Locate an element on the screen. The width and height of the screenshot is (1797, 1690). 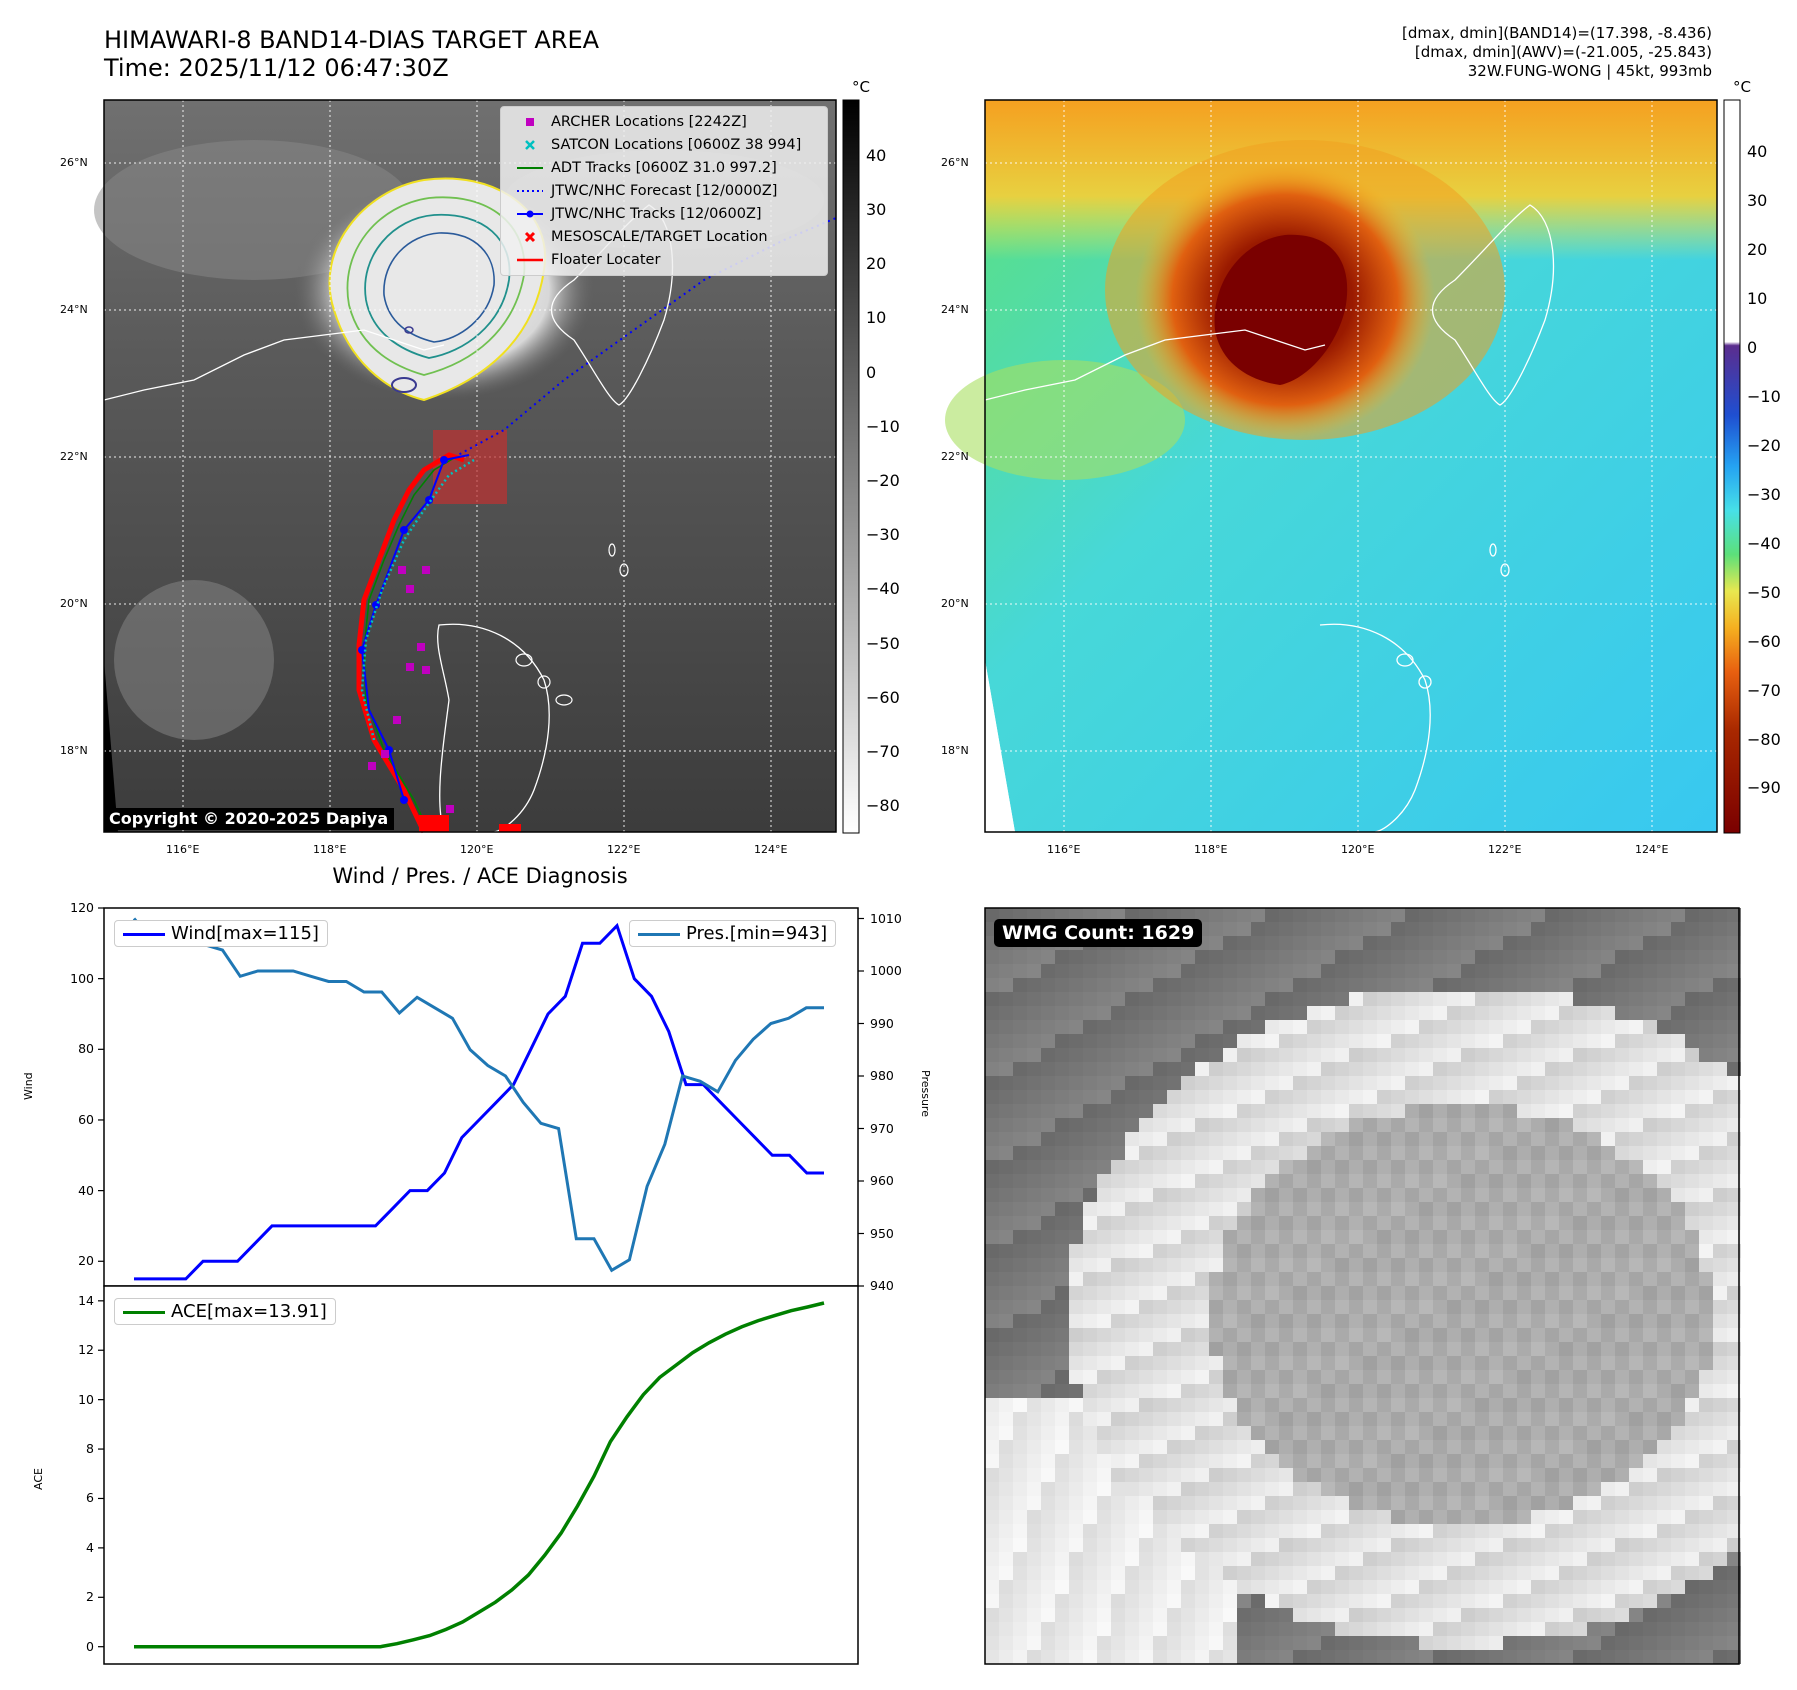
gray-colorbar is located at coordinates (851, 466).